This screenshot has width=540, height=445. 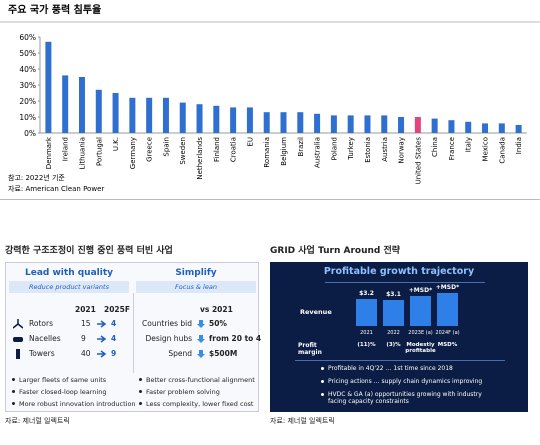 What do you see at coordinates (316, 312) in the screenshot?
I see `revenue-label: Revenue` at bounding box center [316, 312].